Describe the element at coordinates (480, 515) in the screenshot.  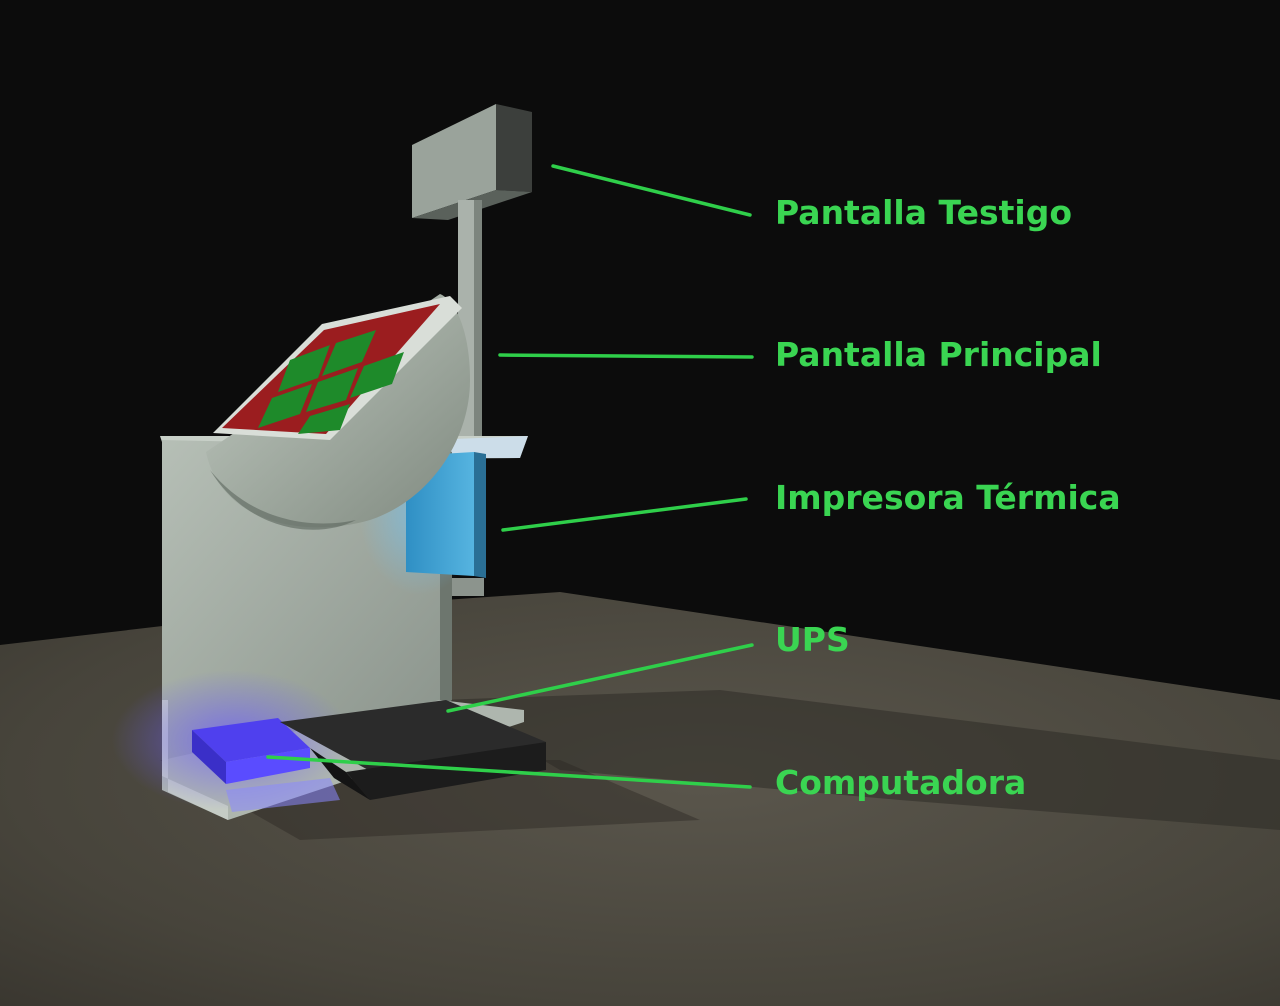
I see `printer-side` at that location.